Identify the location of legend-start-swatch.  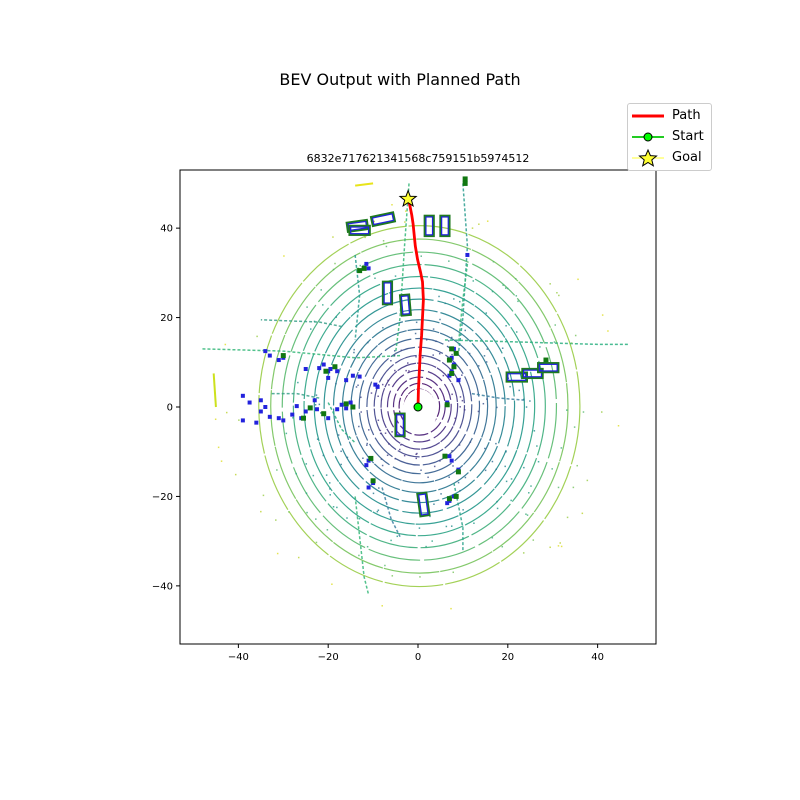
(648, 137).